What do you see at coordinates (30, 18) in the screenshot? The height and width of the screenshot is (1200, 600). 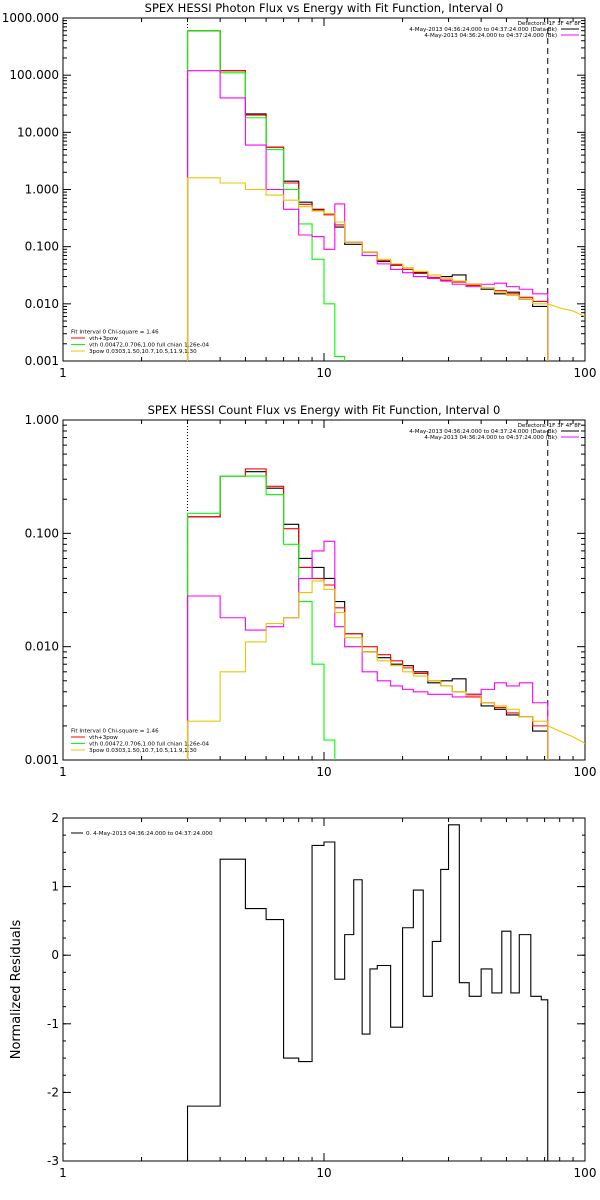 I see `y-tick-label: 1000.000` at bounding box center [30, 18].